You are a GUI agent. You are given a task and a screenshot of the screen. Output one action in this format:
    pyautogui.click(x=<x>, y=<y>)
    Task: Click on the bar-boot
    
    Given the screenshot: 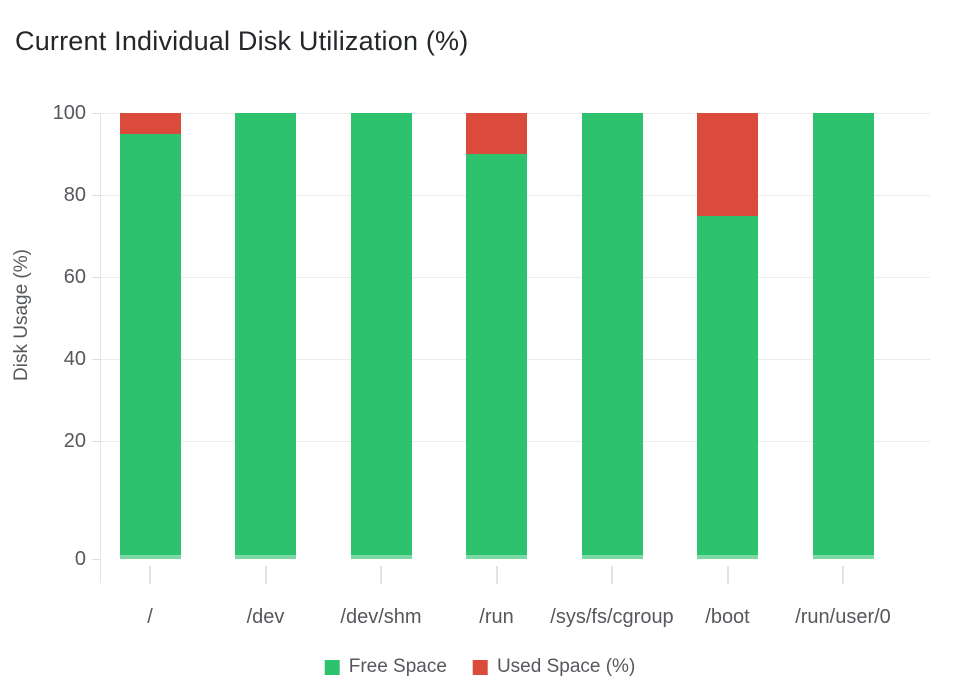 What is the action you would take?
    pyautogui.click(x=727, y=336)
    